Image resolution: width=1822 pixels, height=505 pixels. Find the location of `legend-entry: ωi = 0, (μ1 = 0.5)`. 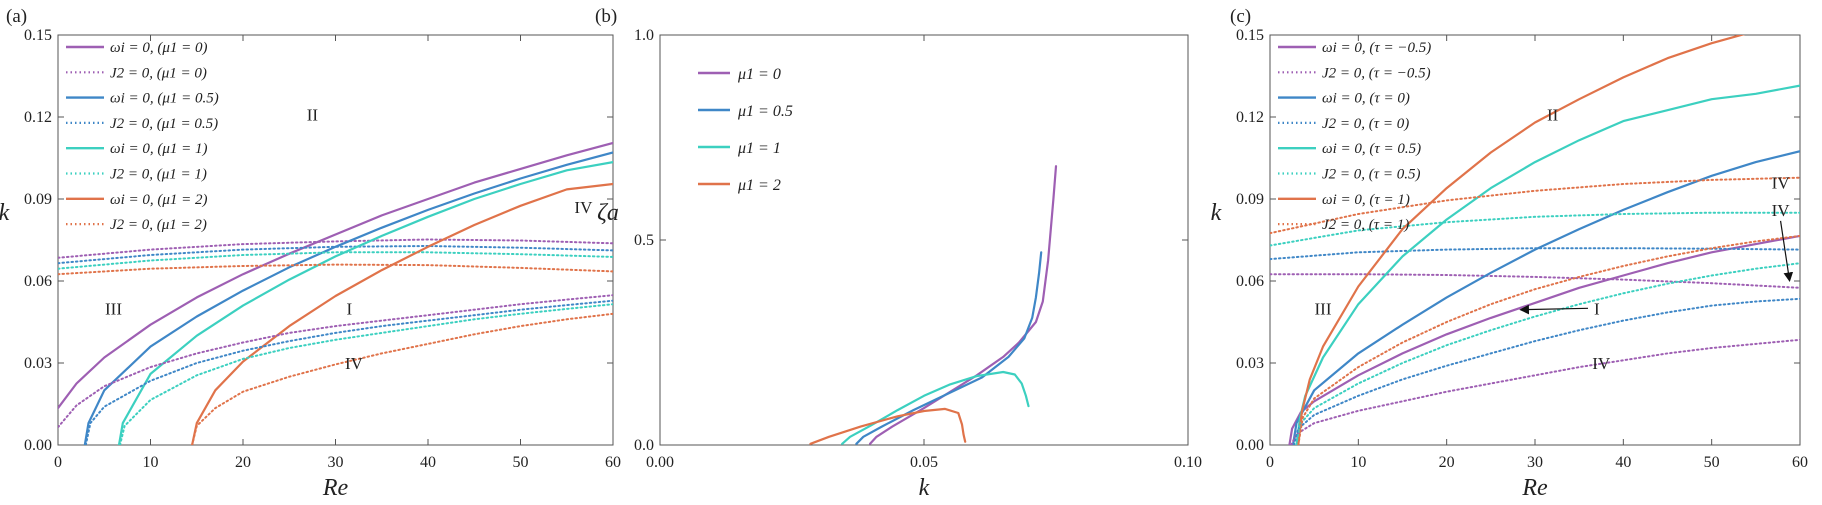

legend-entry: ωi = 0, (μ1 = 0.5) is located at coordinates (164, 99).